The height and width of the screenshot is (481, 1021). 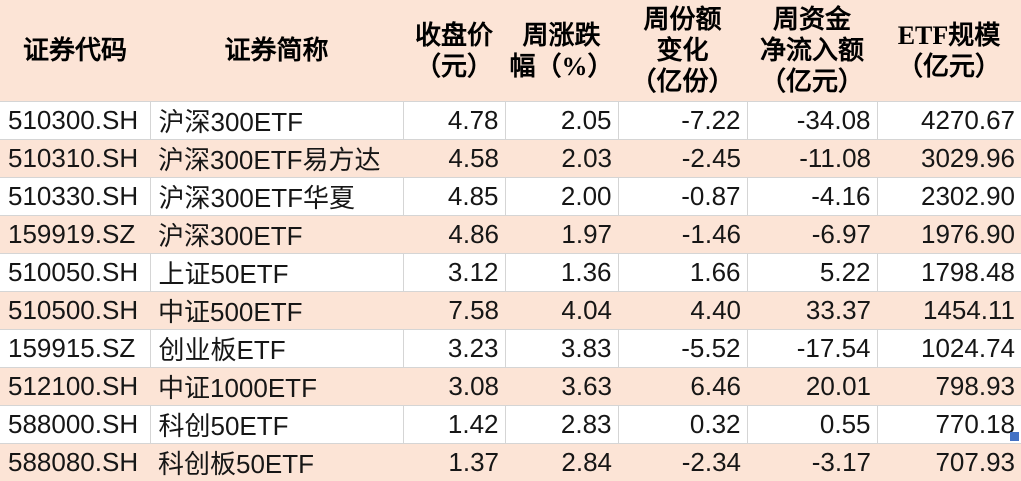 What do you see at coordinates (812, 159) in the screenshot?
I see `weekly-net-inflow-cell: -11.08` at bounding box center [812, 159].